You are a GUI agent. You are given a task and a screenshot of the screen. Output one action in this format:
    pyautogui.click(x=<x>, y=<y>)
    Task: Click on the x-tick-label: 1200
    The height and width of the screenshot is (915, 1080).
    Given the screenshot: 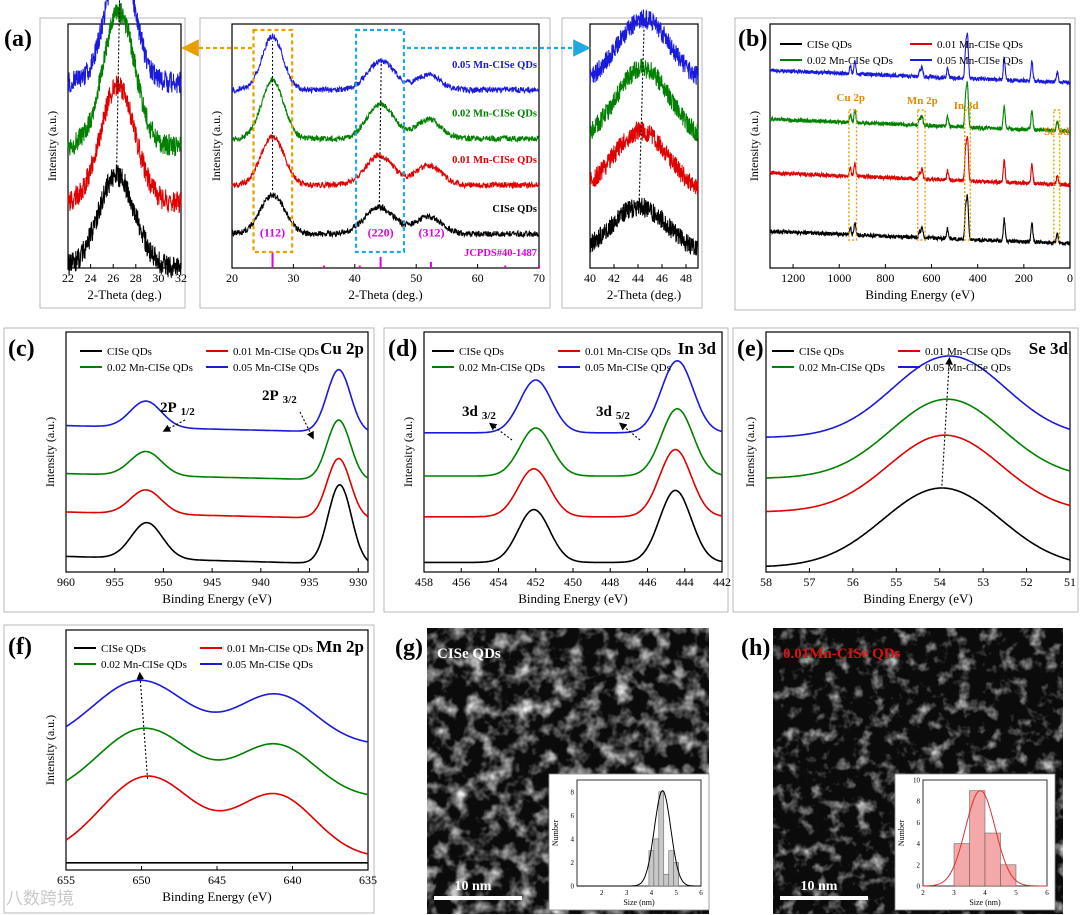 What is the action you would take?
    pyautogui.click(x=793, y=278)
    